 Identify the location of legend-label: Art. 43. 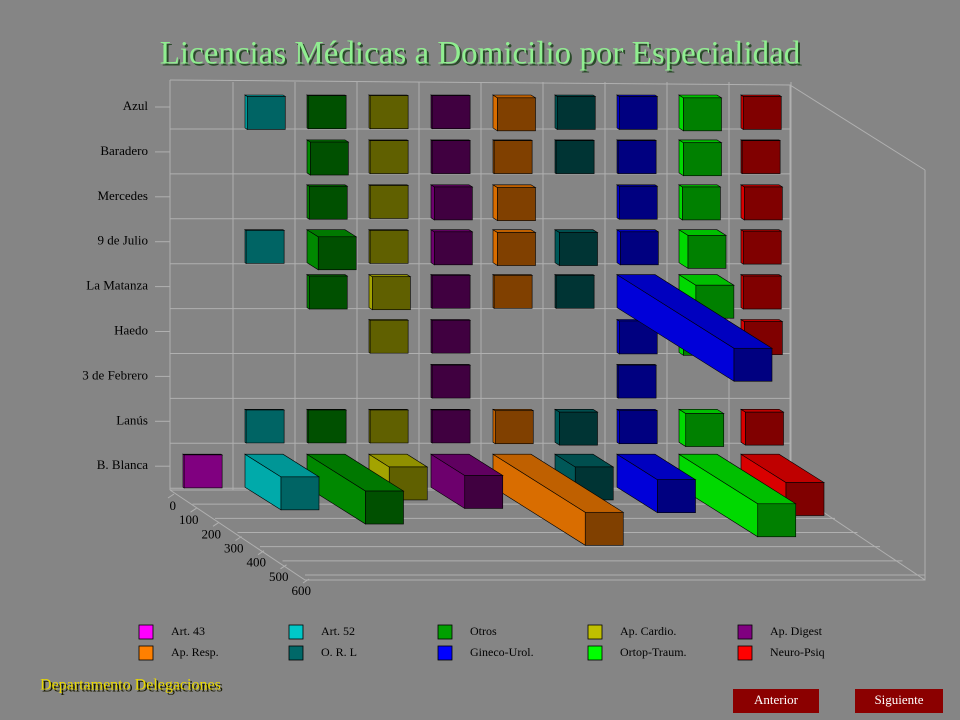
(188, 631).